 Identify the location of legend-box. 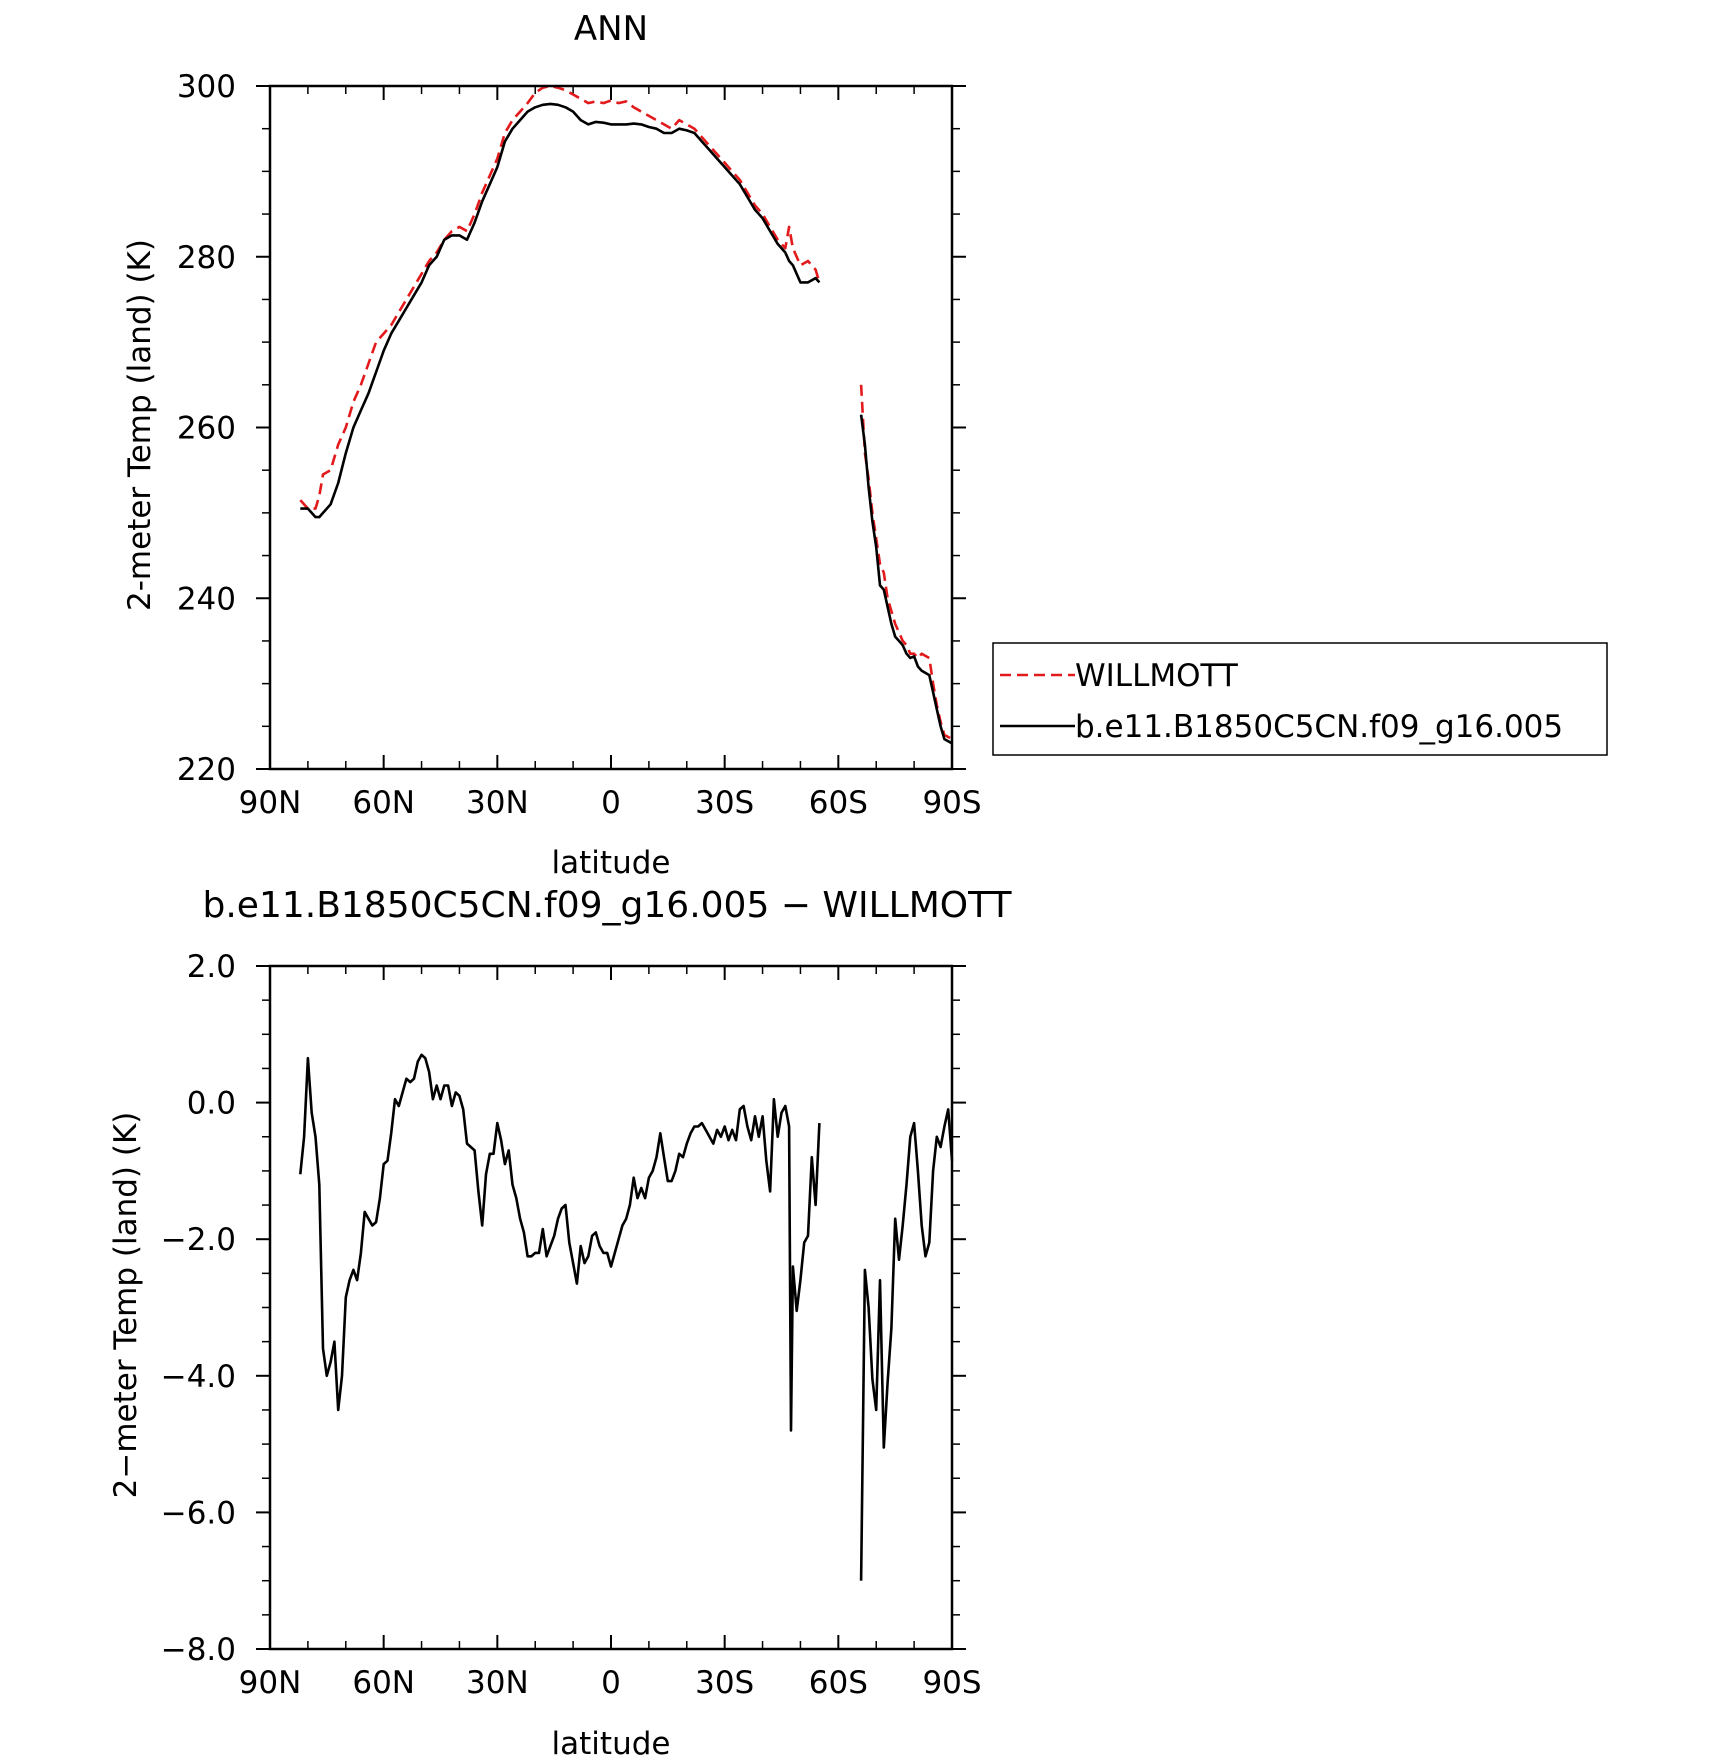
(1300, 699).